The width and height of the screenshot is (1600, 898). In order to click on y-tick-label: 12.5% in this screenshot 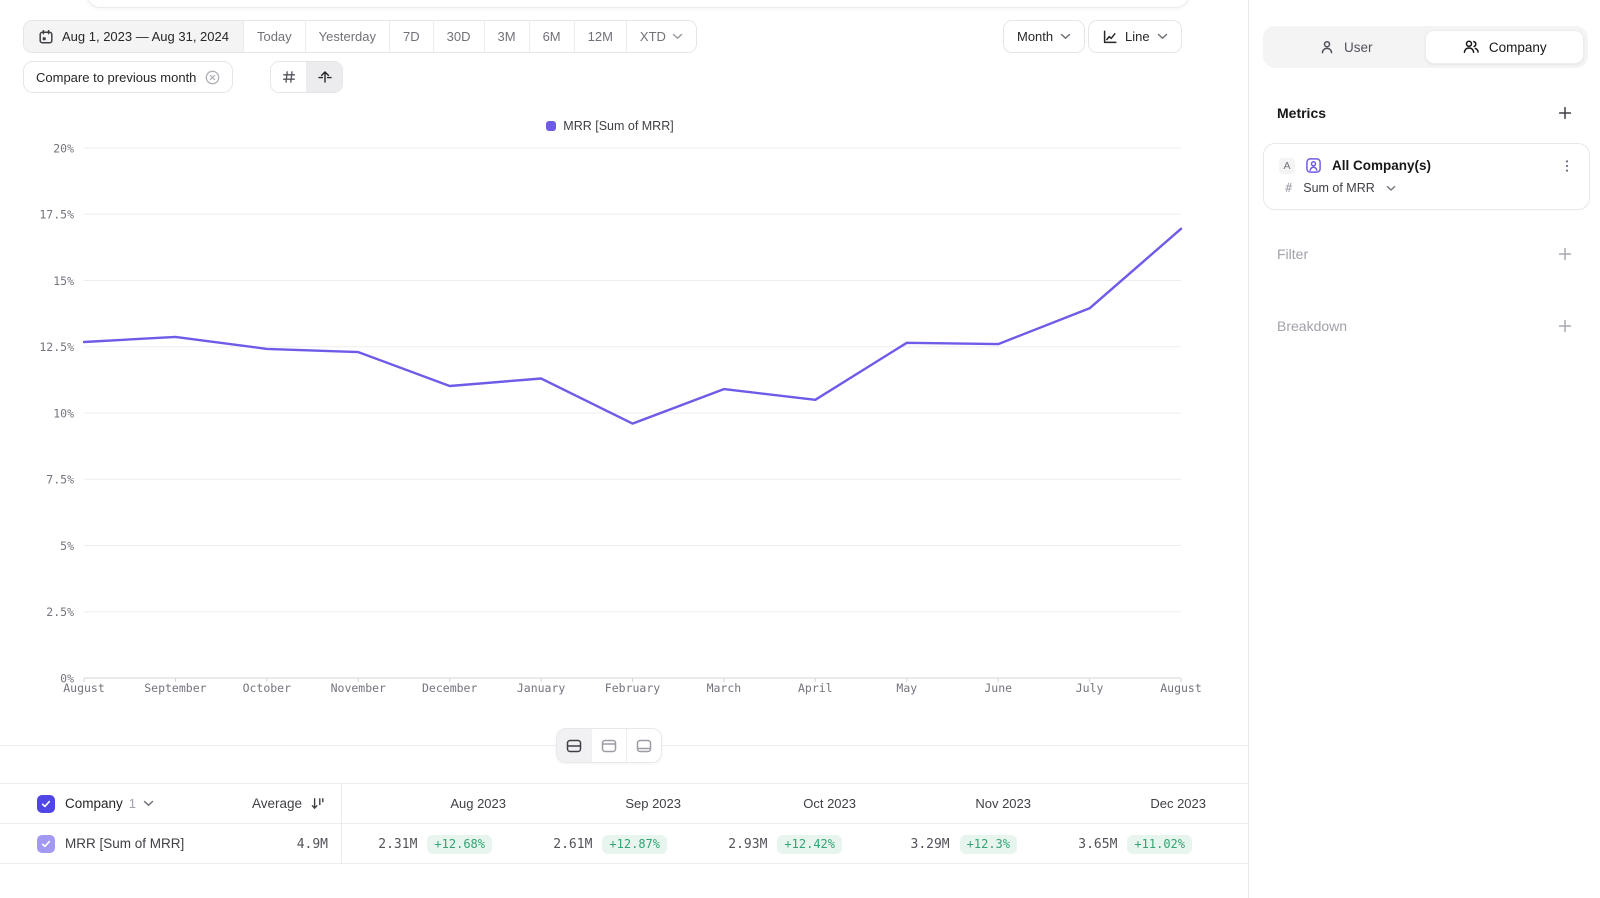, I will do `click(56, 347)`.